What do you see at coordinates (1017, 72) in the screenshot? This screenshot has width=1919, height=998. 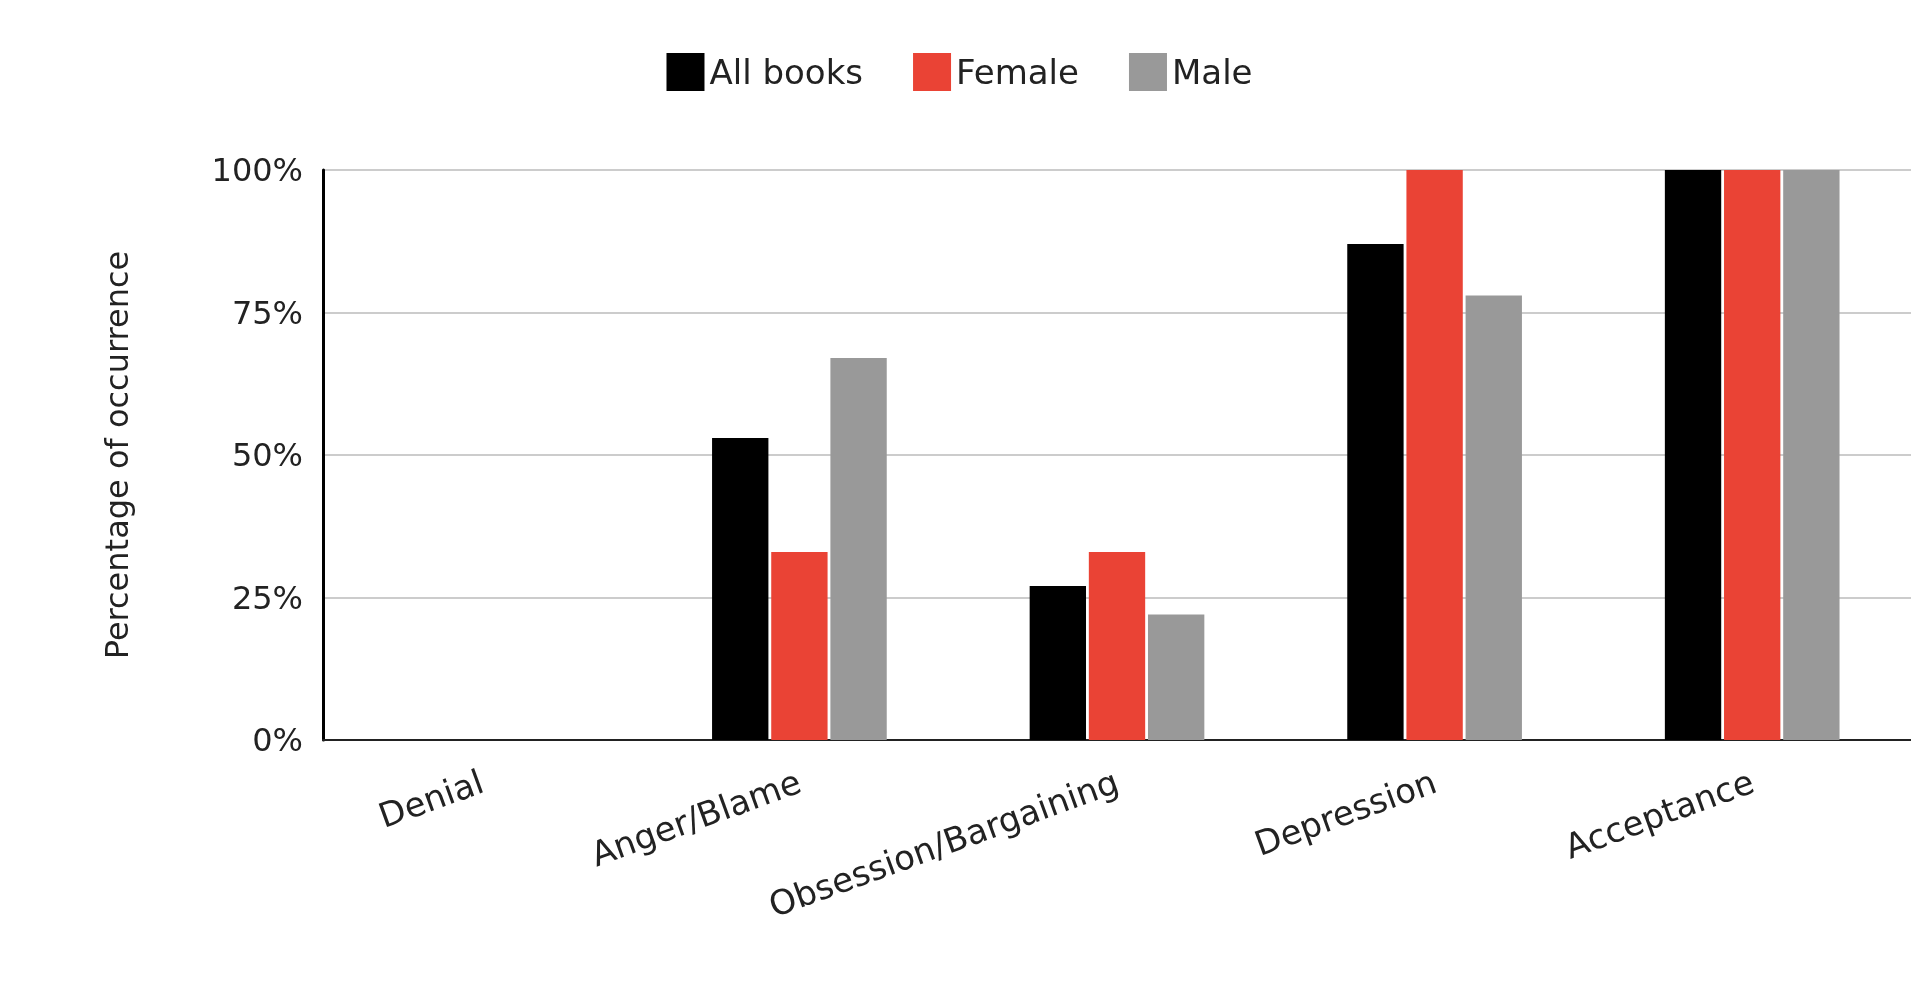 I see `legend-label: Female` at bounding box center [1017, 72].